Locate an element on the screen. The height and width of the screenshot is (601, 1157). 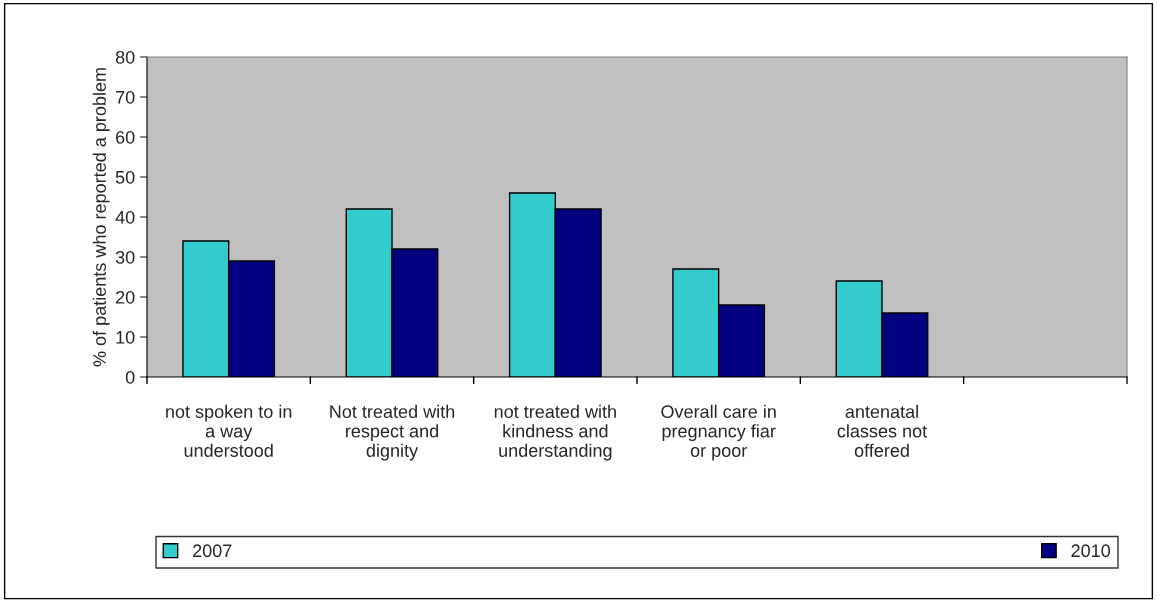
y-axis-title: % of patients who reported a problem is located at coordinates (101, 217).